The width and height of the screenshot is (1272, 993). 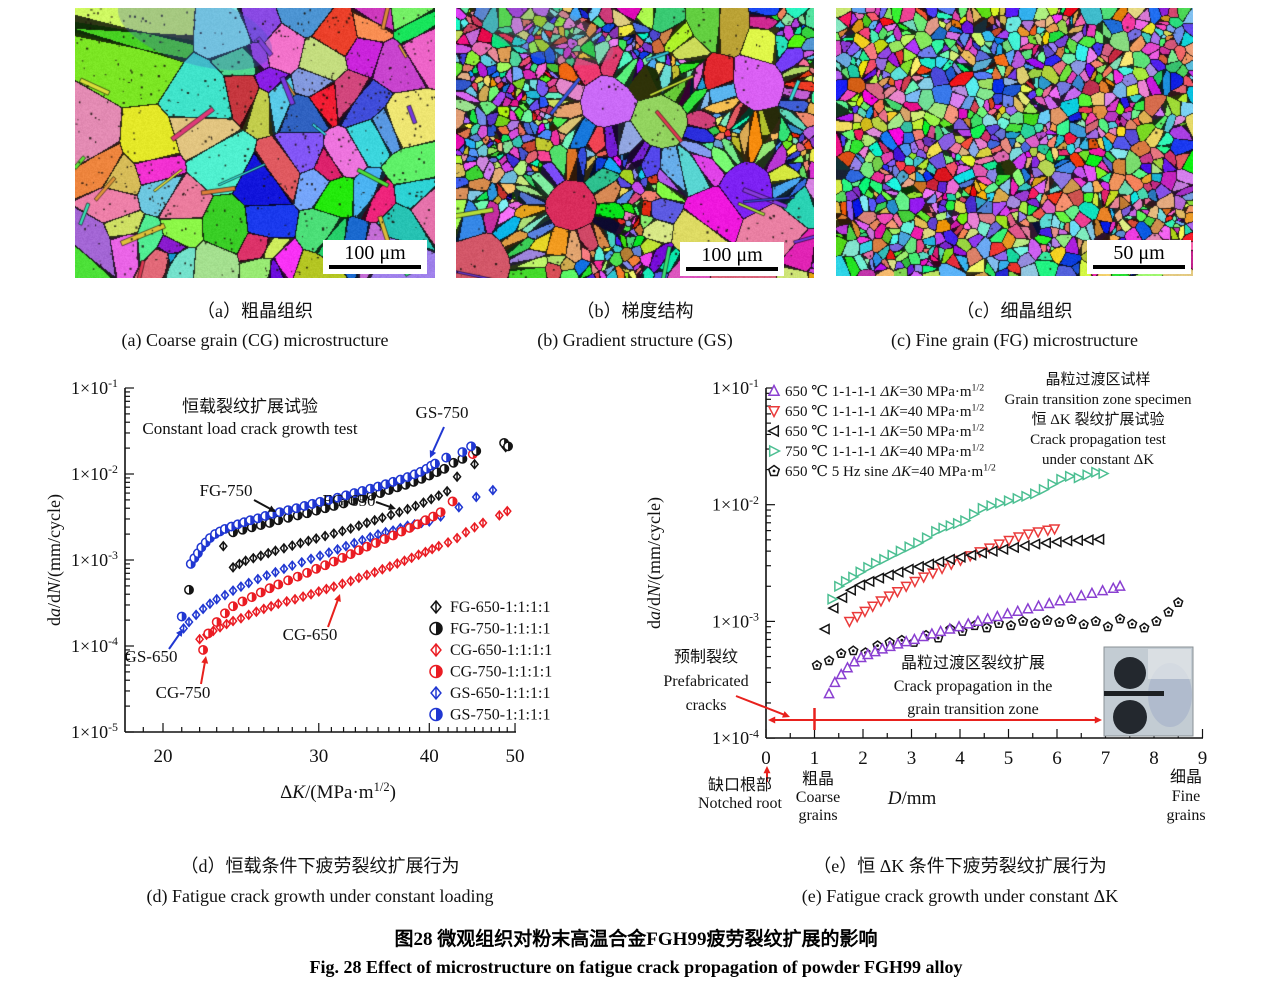 I want to click on caption-b-en: (b) Gradient structure (GS), so click(x=635, y=340).